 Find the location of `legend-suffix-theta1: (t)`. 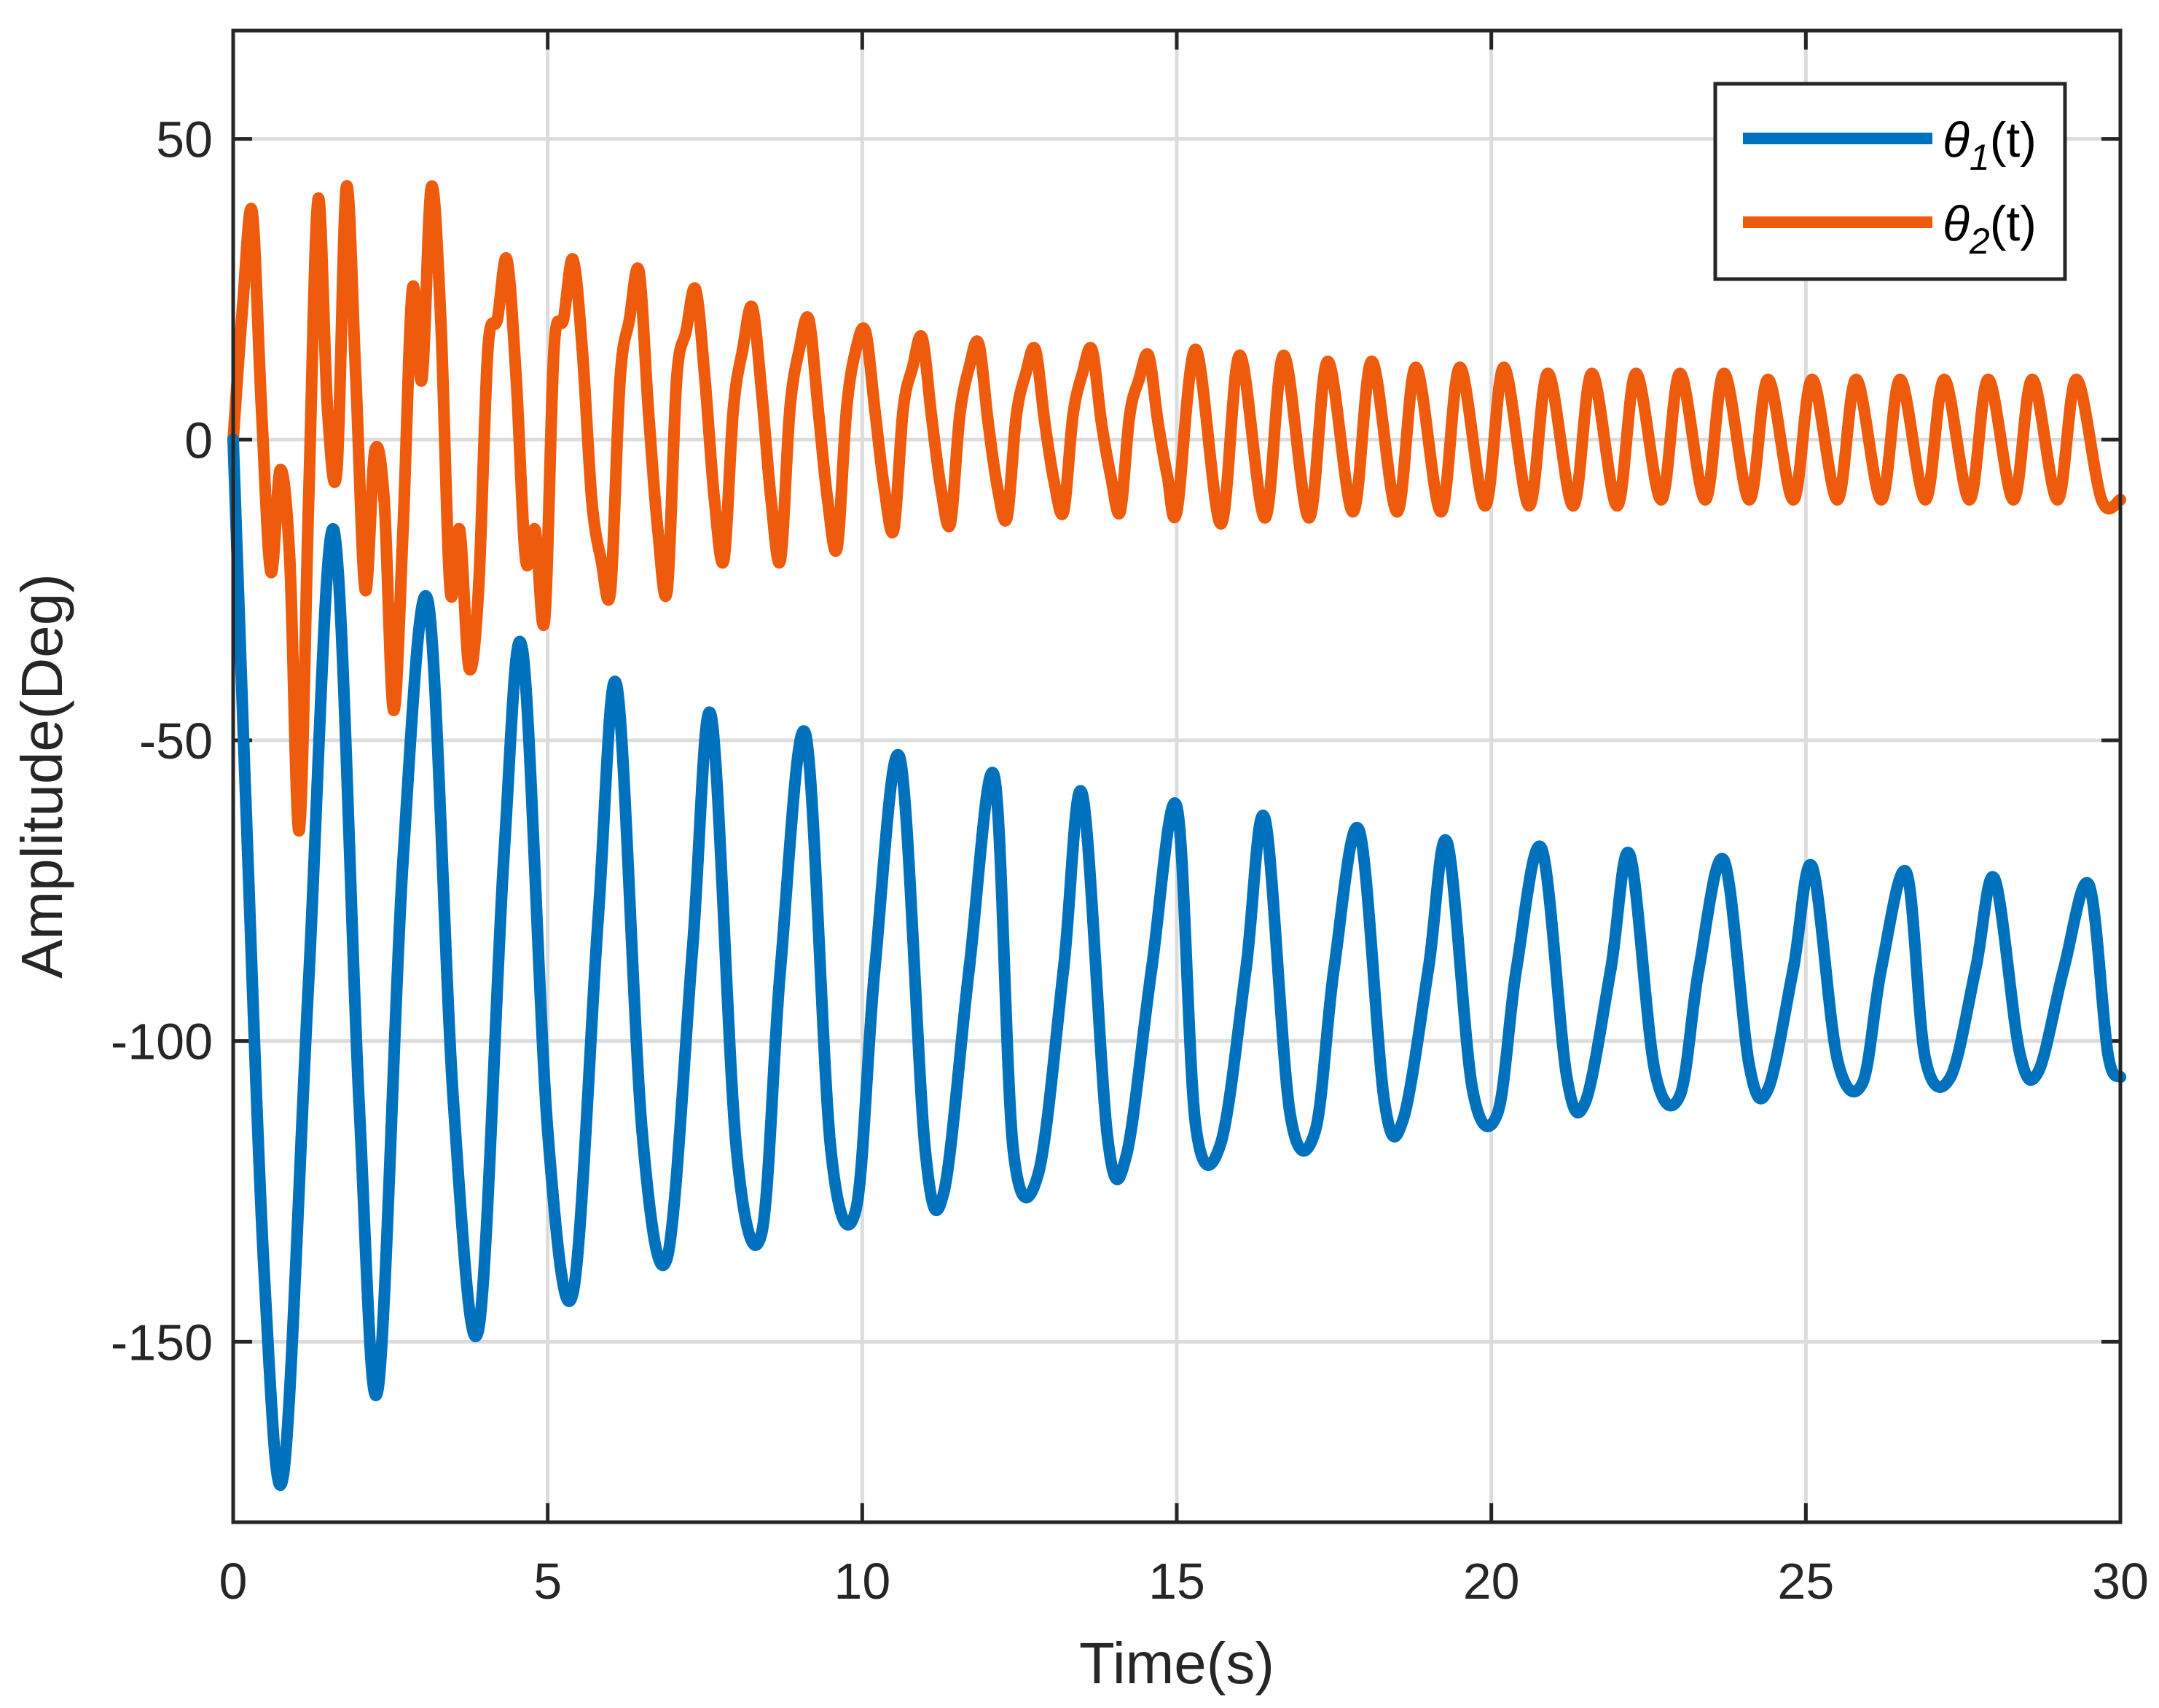

legend-suffix-theta1: (t) is located at coordinates (2014, 140).